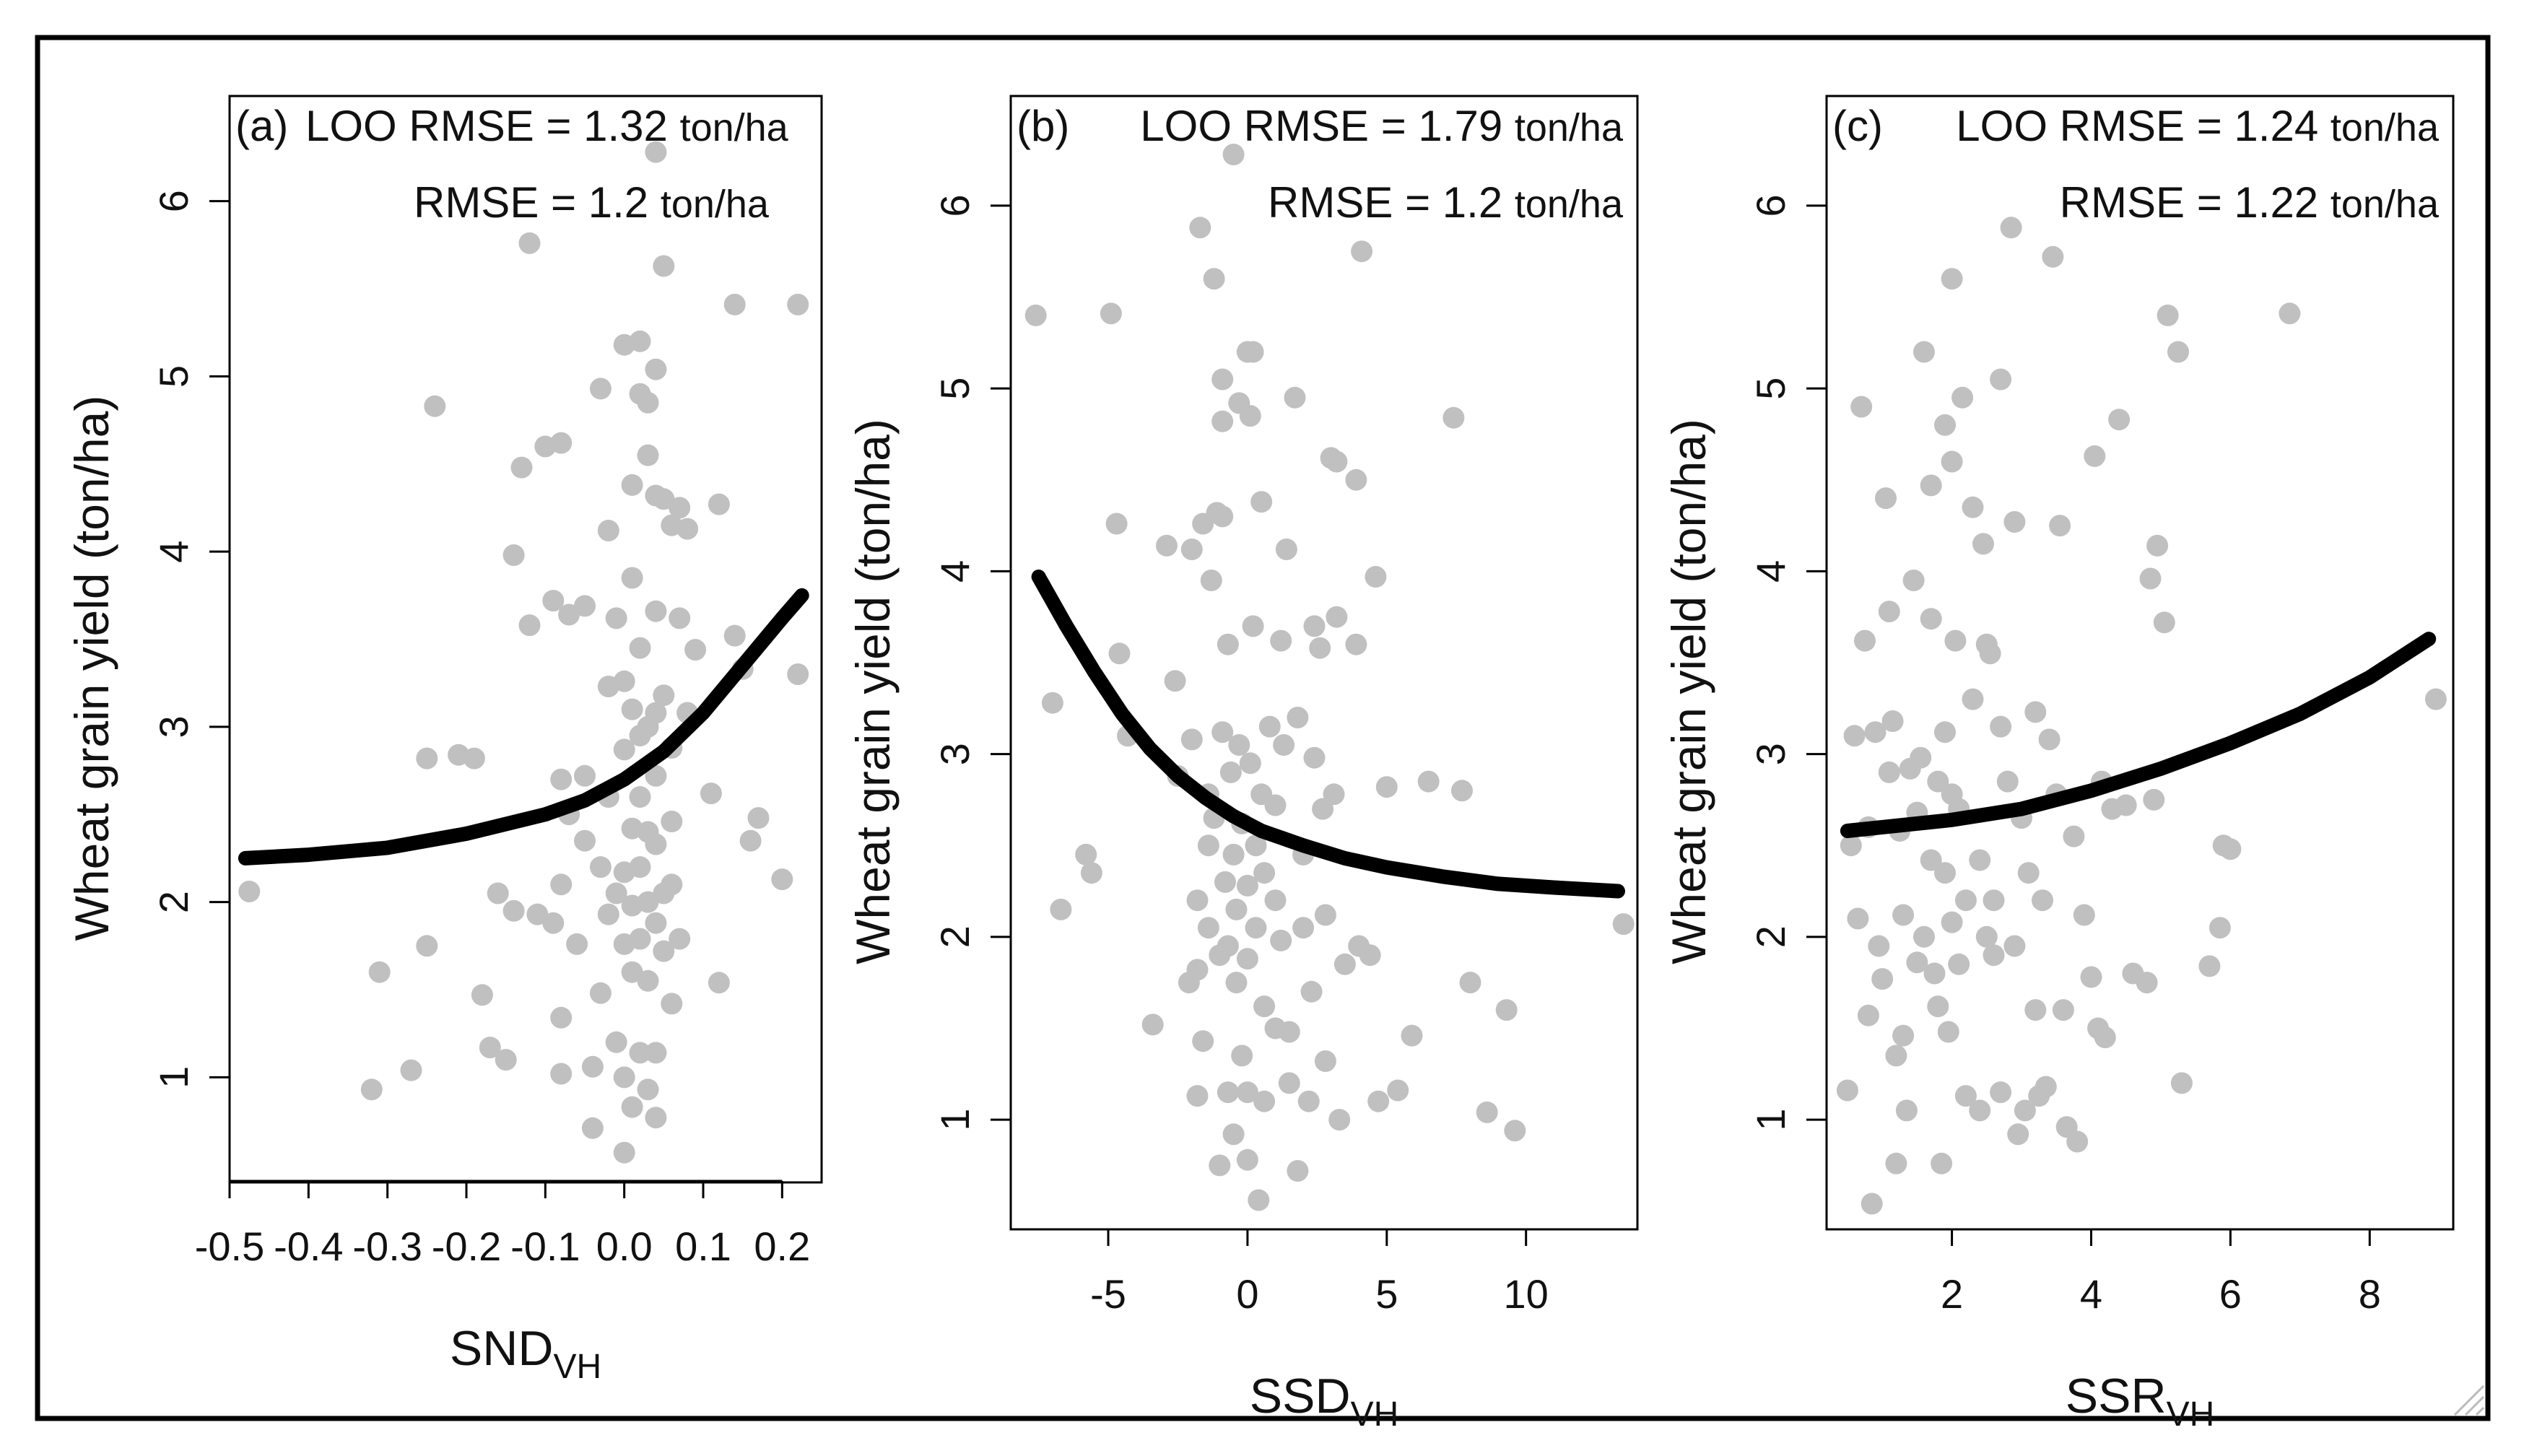  Describe the element at coordinates (2250, 202) in the screenshot. I see `rmse-annotation: RMSE = 1.22 ton/ha` at that location.